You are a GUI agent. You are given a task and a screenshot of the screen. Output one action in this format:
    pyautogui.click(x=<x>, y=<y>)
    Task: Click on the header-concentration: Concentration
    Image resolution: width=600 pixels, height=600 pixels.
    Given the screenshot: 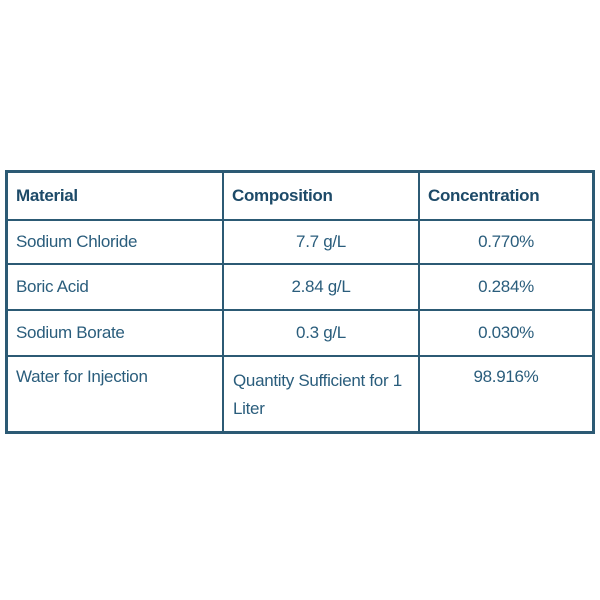 What is the action you would take?
    pyautogui.click(x=506, y=197)
    